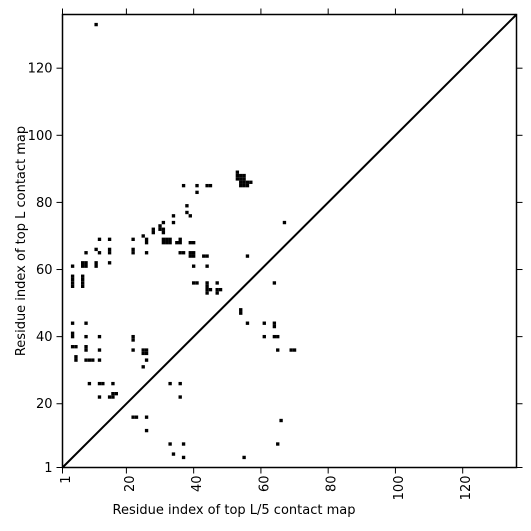 This screenshot has width=531, height=531. I want to click on y-tick-label: 120, so click(40, 69).